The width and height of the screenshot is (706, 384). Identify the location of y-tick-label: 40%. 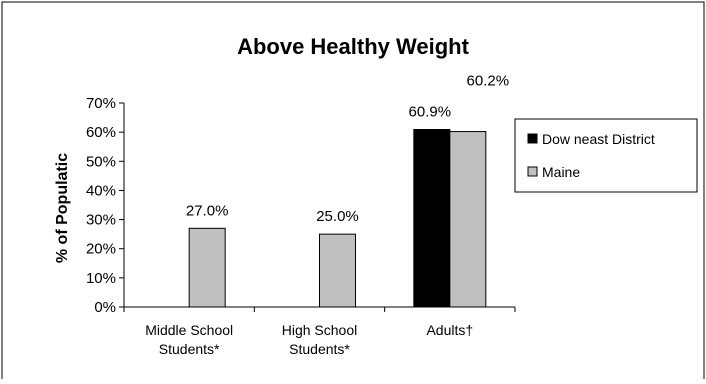
(101, 190).